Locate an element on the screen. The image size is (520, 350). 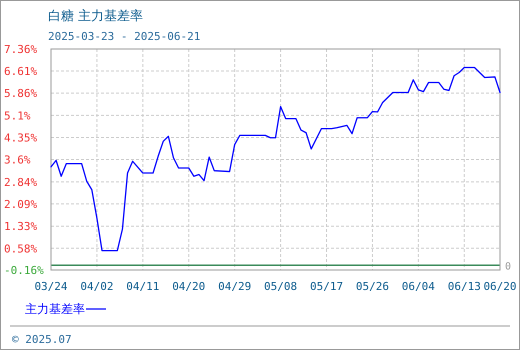
x-tick-label: 04/02 is located at coordinates (97, 286).